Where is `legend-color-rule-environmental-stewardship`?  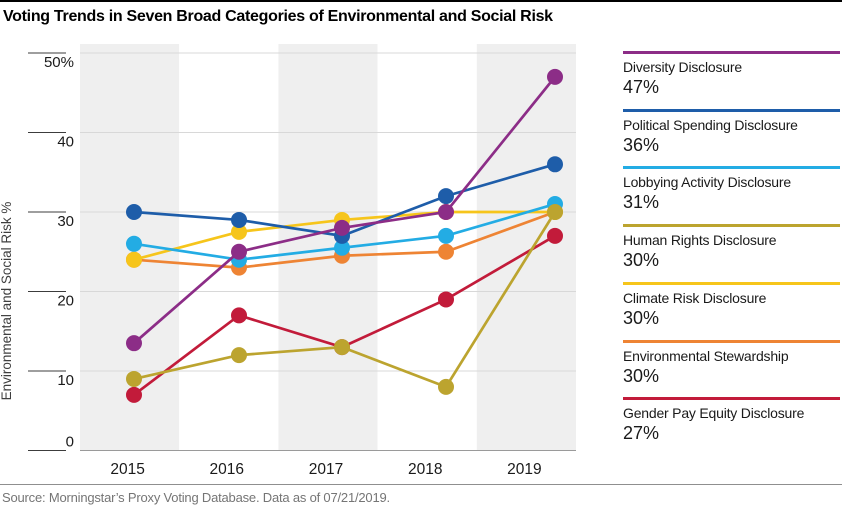 legend-color-rule-environmental-stewardship is located at coordinates (731, 341).